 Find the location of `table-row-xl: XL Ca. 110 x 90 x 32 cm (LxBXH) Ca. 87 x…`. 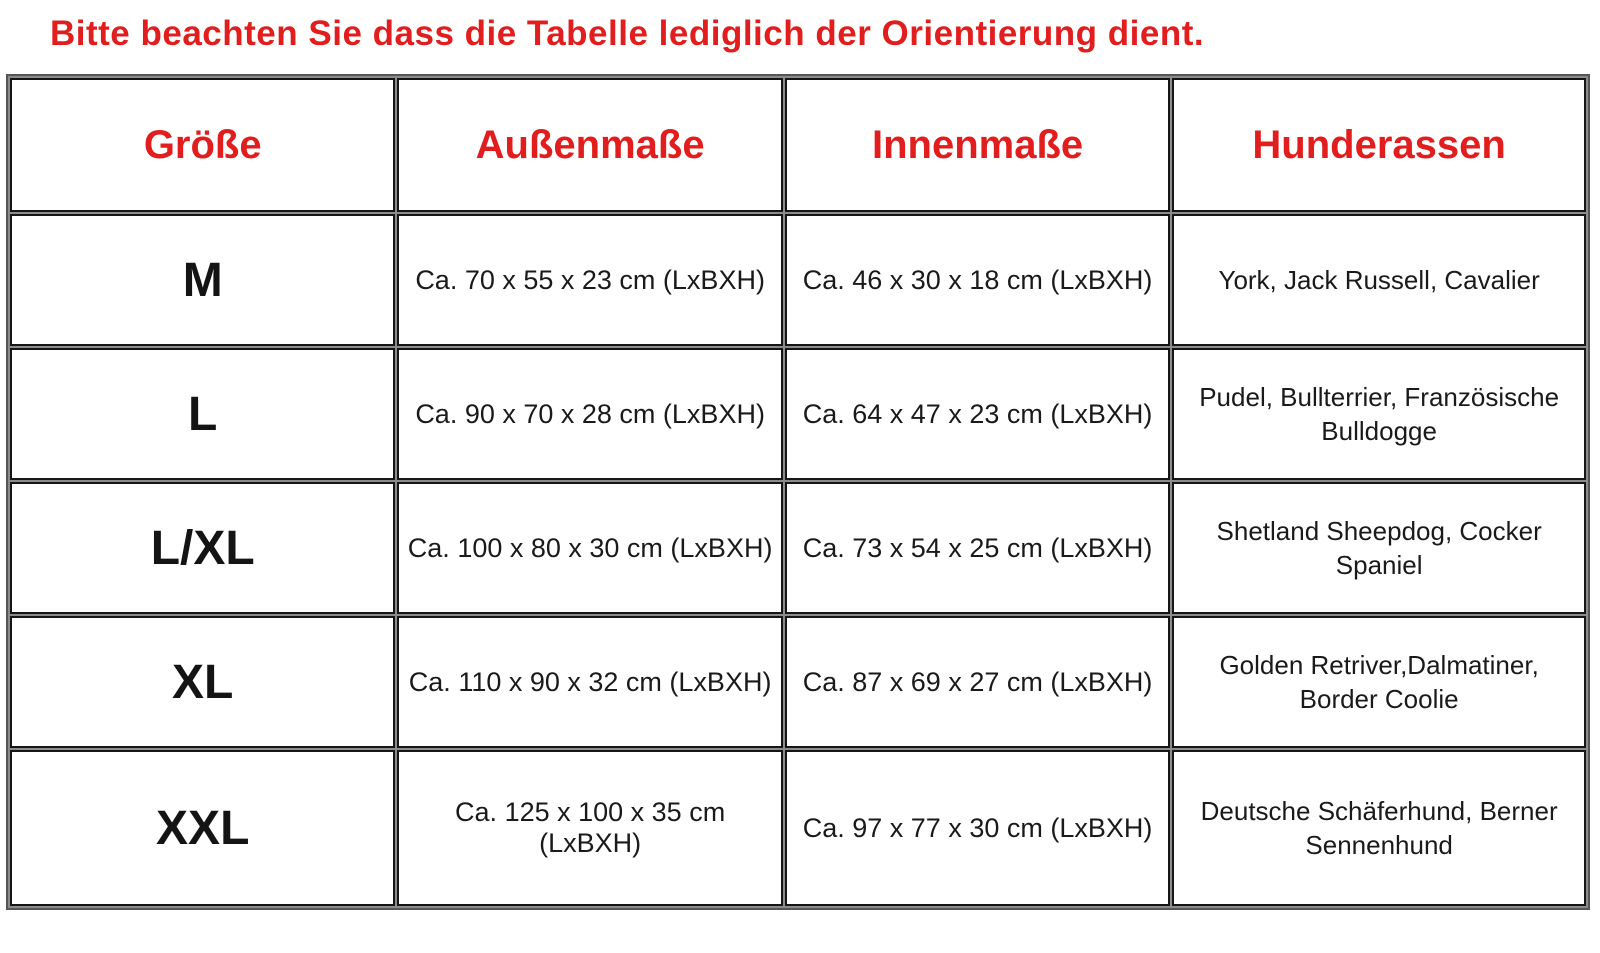

table-row-xl: XL Ca. 110 x 90 x 32 cm (LxBXH) Ca. 87 x… is located at coordinates (798, 682).